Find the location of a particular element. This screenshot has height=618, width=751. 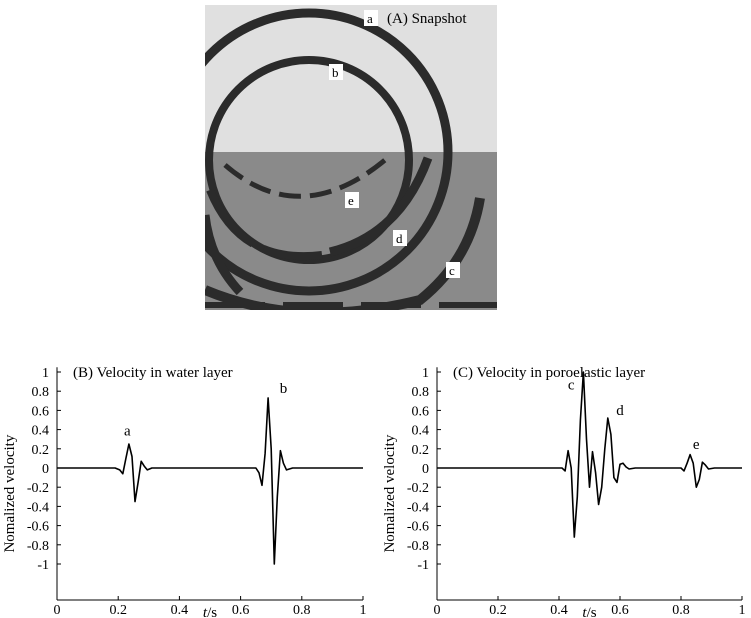

snapshot-label-b: b is located at coordinates (336, 72).